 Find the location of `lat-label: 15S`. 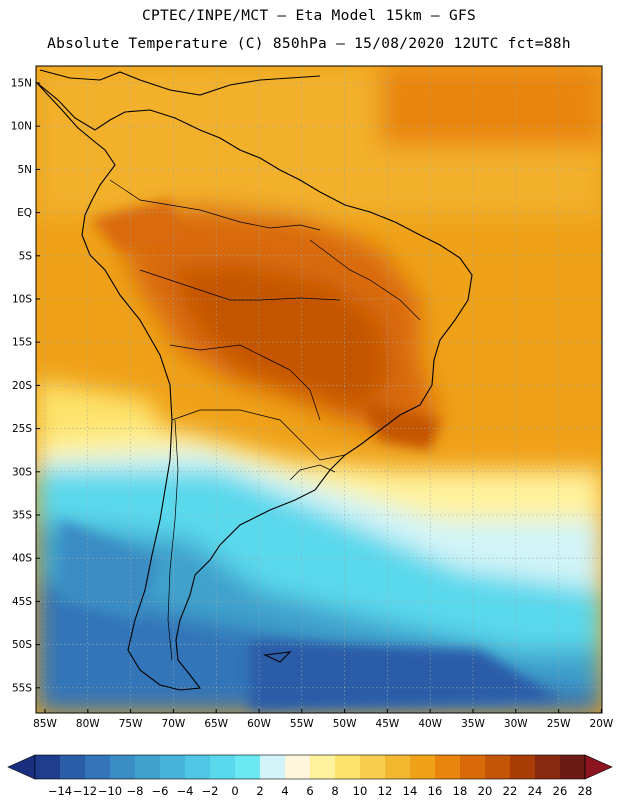

lat-label: 15S is located at coordinates (22, 343).